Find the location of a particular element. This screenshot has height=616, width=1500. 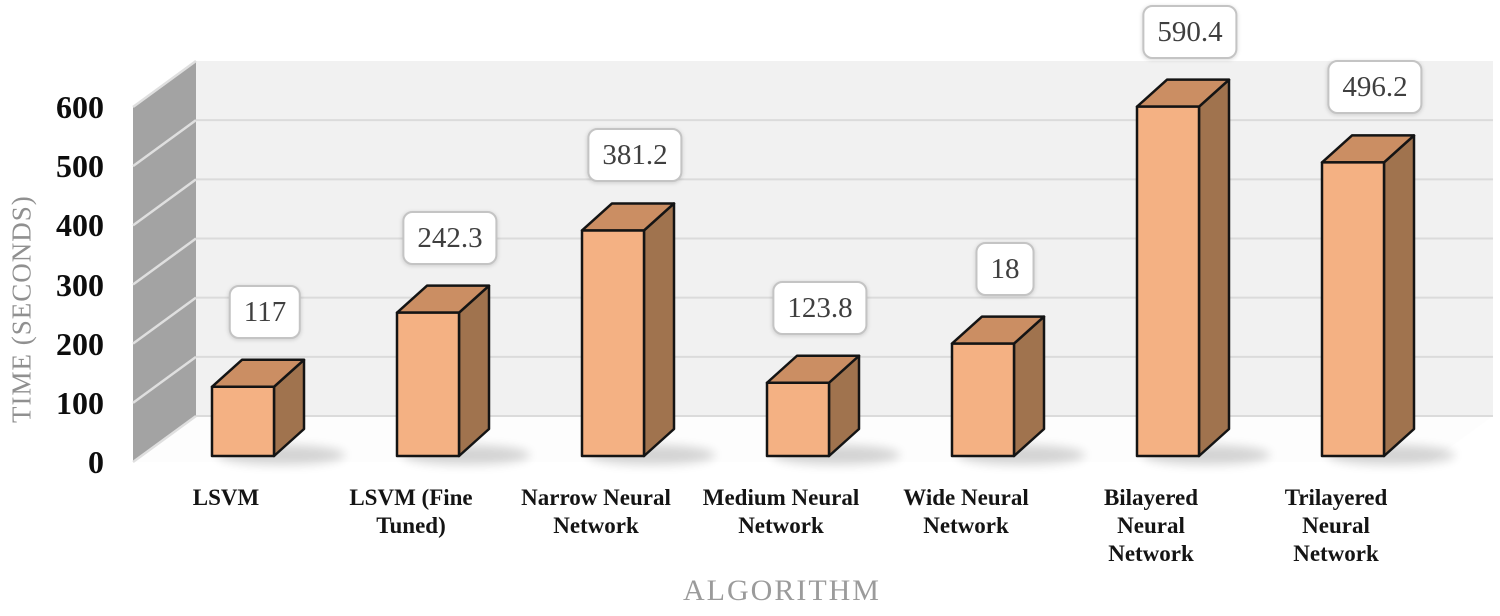

y-tick-label-0: 0 is located at coordinates (96, 462).